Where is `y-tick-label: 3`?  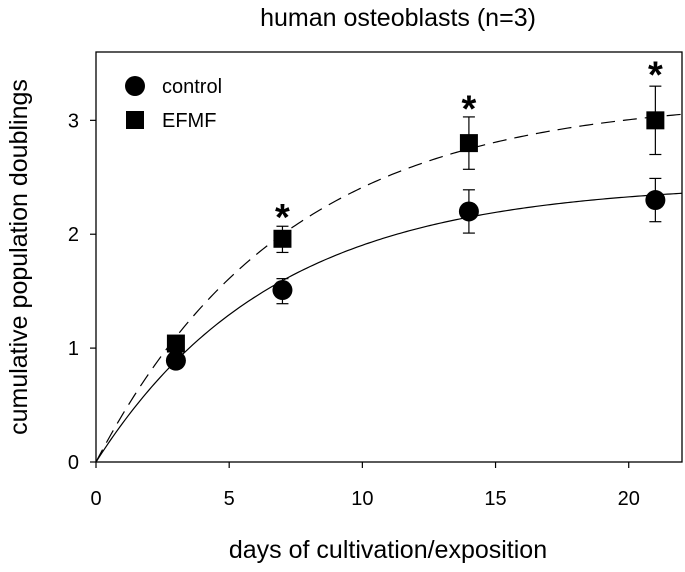 y-tick-label: 3 is located at coordinates (73, 121).